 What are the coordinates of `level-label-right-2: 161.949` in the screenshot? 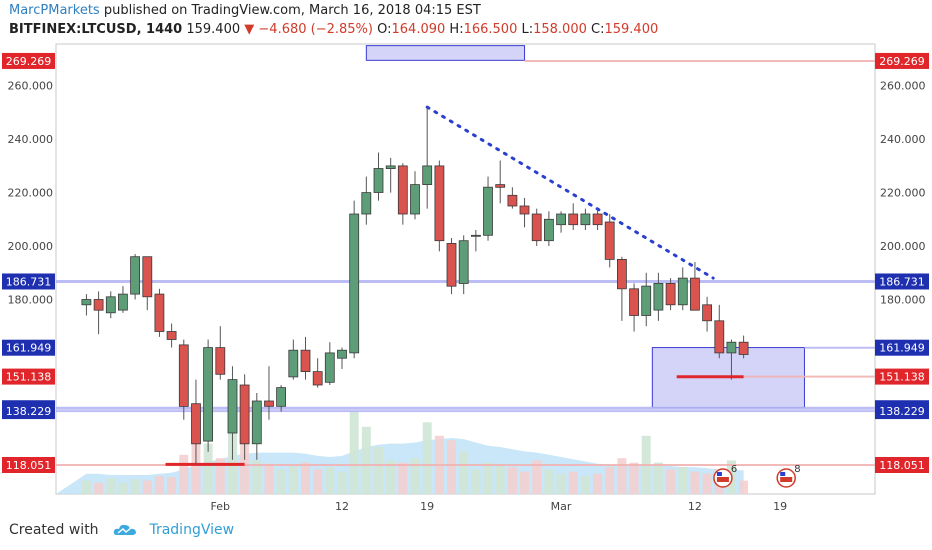 It's located at (902, 348).